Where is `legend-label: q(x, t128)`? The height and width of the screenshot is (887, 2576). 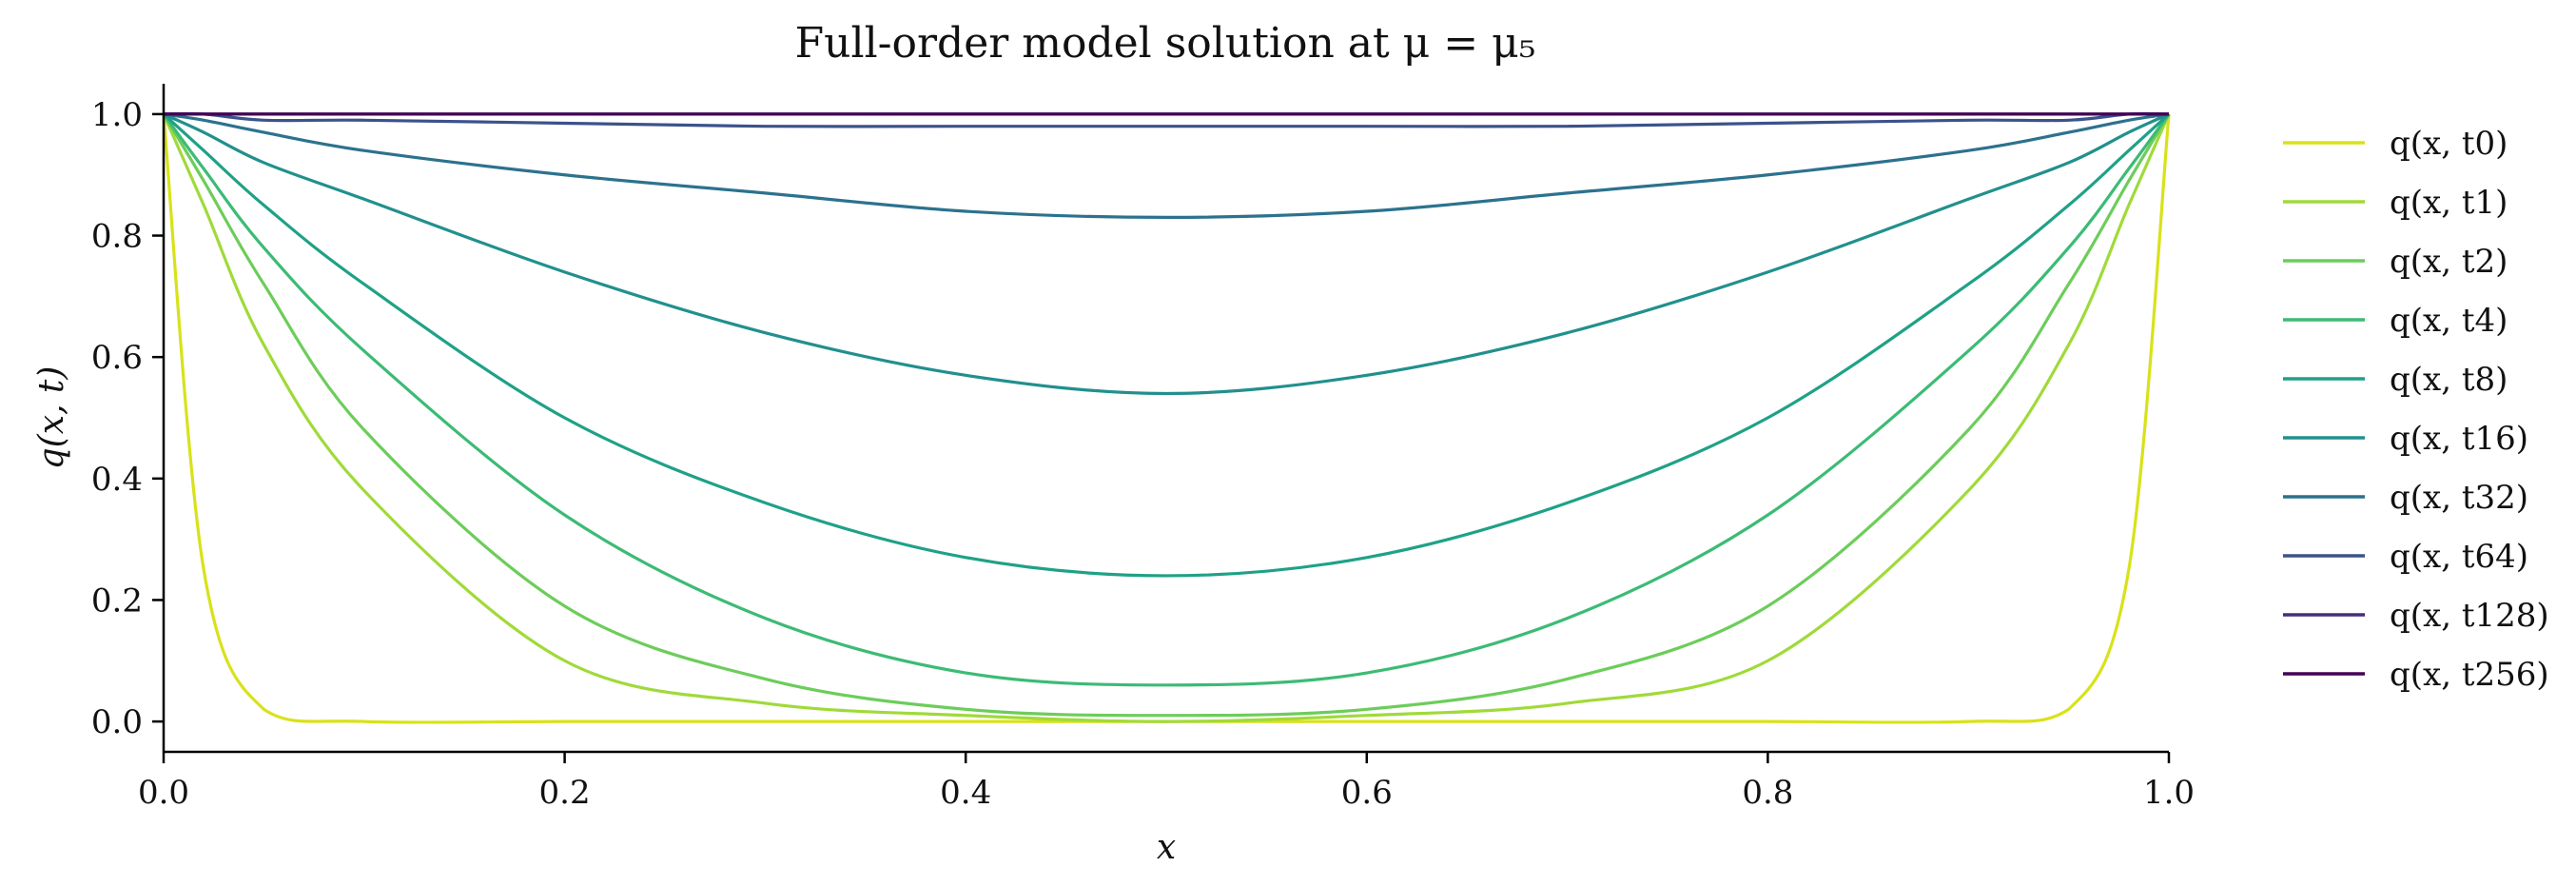
legend-label: q(x, t128) is located at coordinates (2469, 616).